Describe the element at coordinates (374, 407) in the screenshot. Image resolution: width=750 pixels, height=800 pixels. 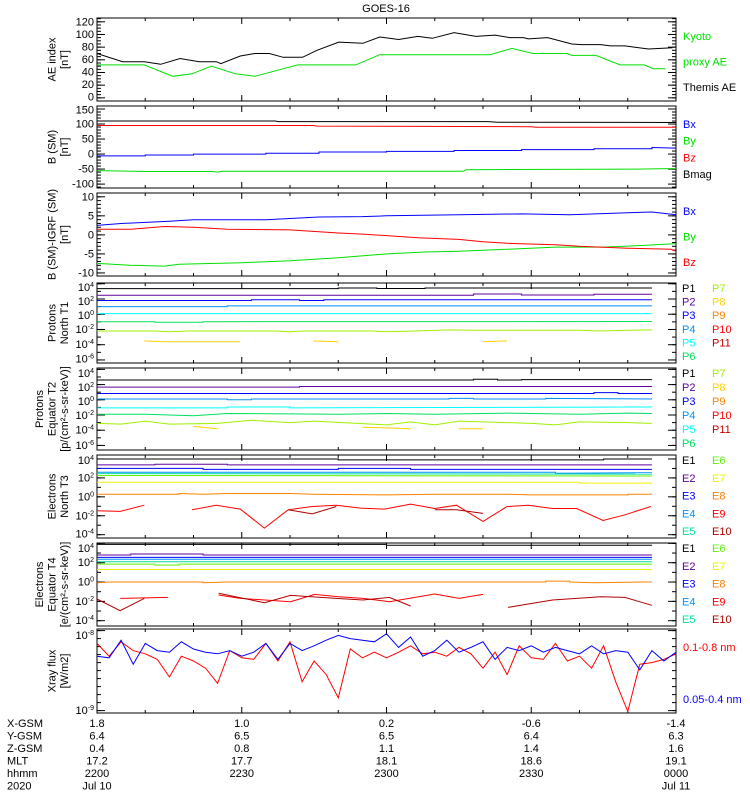
I see `series-line-p5` at that location.